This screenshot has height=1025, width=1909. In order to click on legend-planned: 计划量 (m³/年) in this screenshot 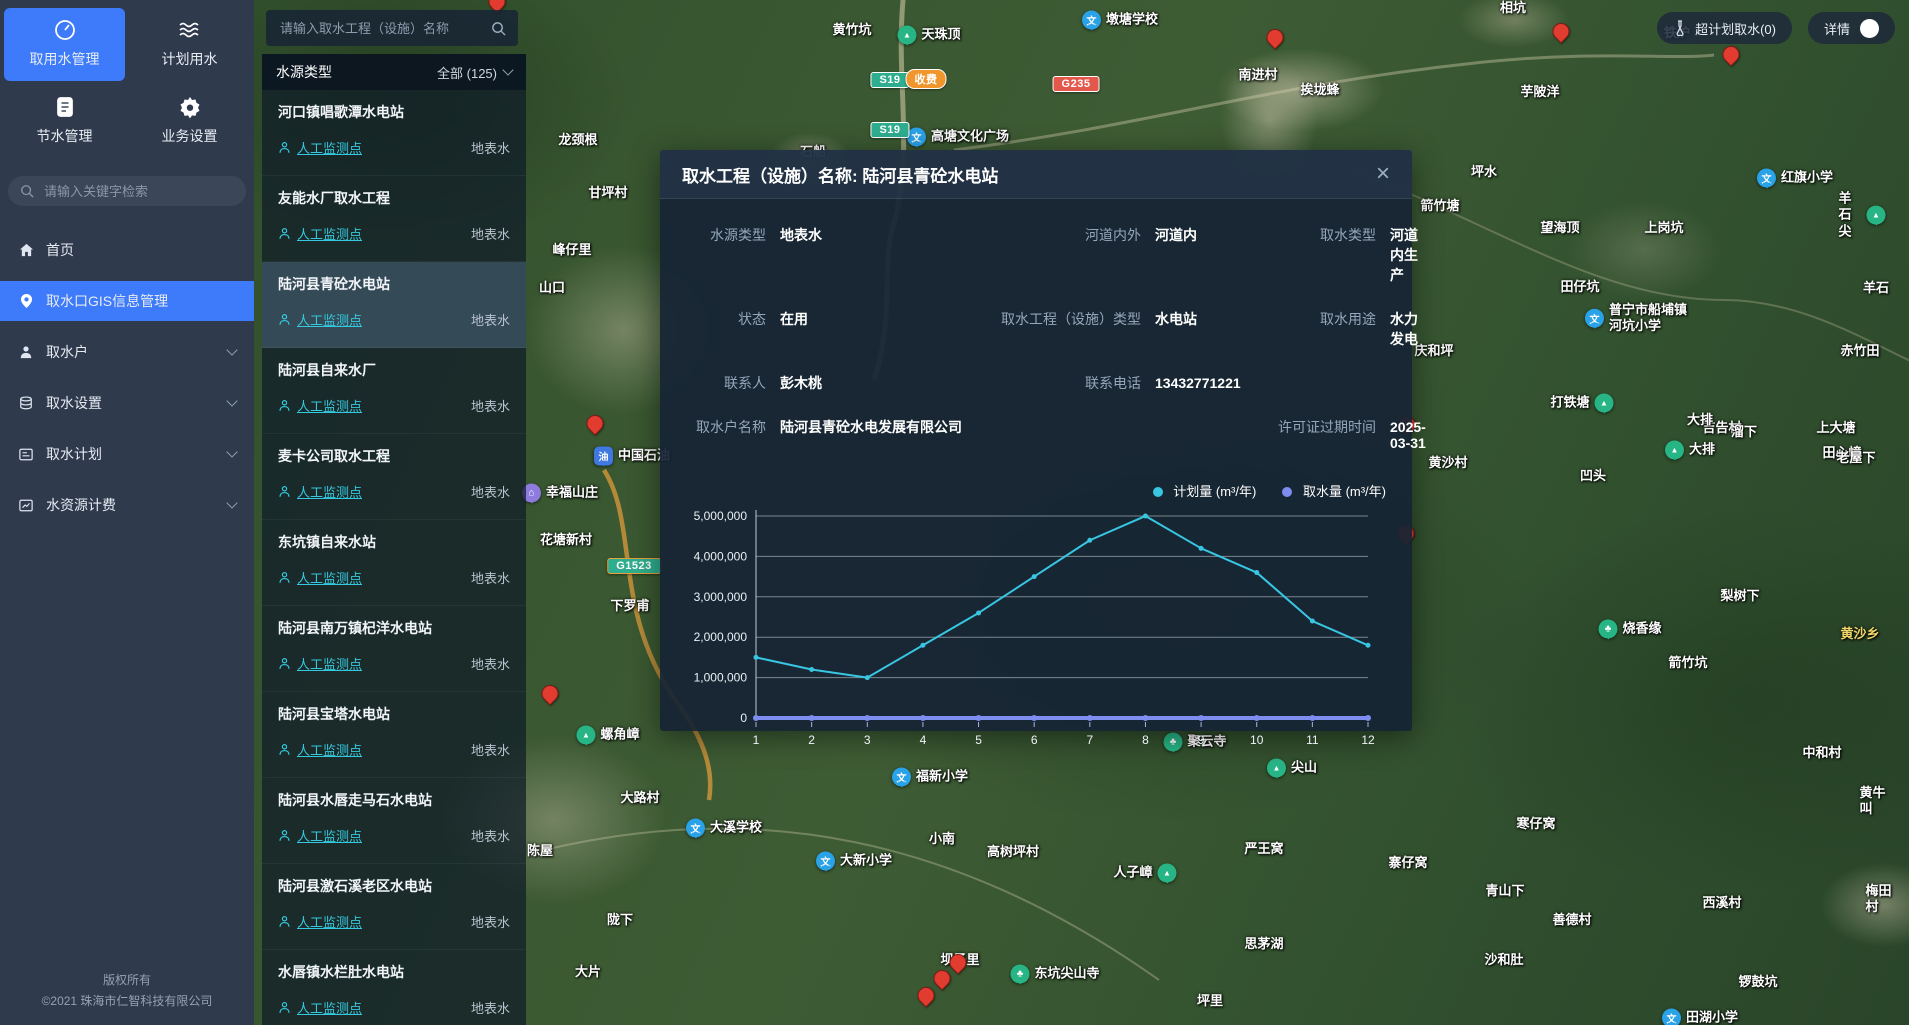, I will do `click(1204, 490)`.